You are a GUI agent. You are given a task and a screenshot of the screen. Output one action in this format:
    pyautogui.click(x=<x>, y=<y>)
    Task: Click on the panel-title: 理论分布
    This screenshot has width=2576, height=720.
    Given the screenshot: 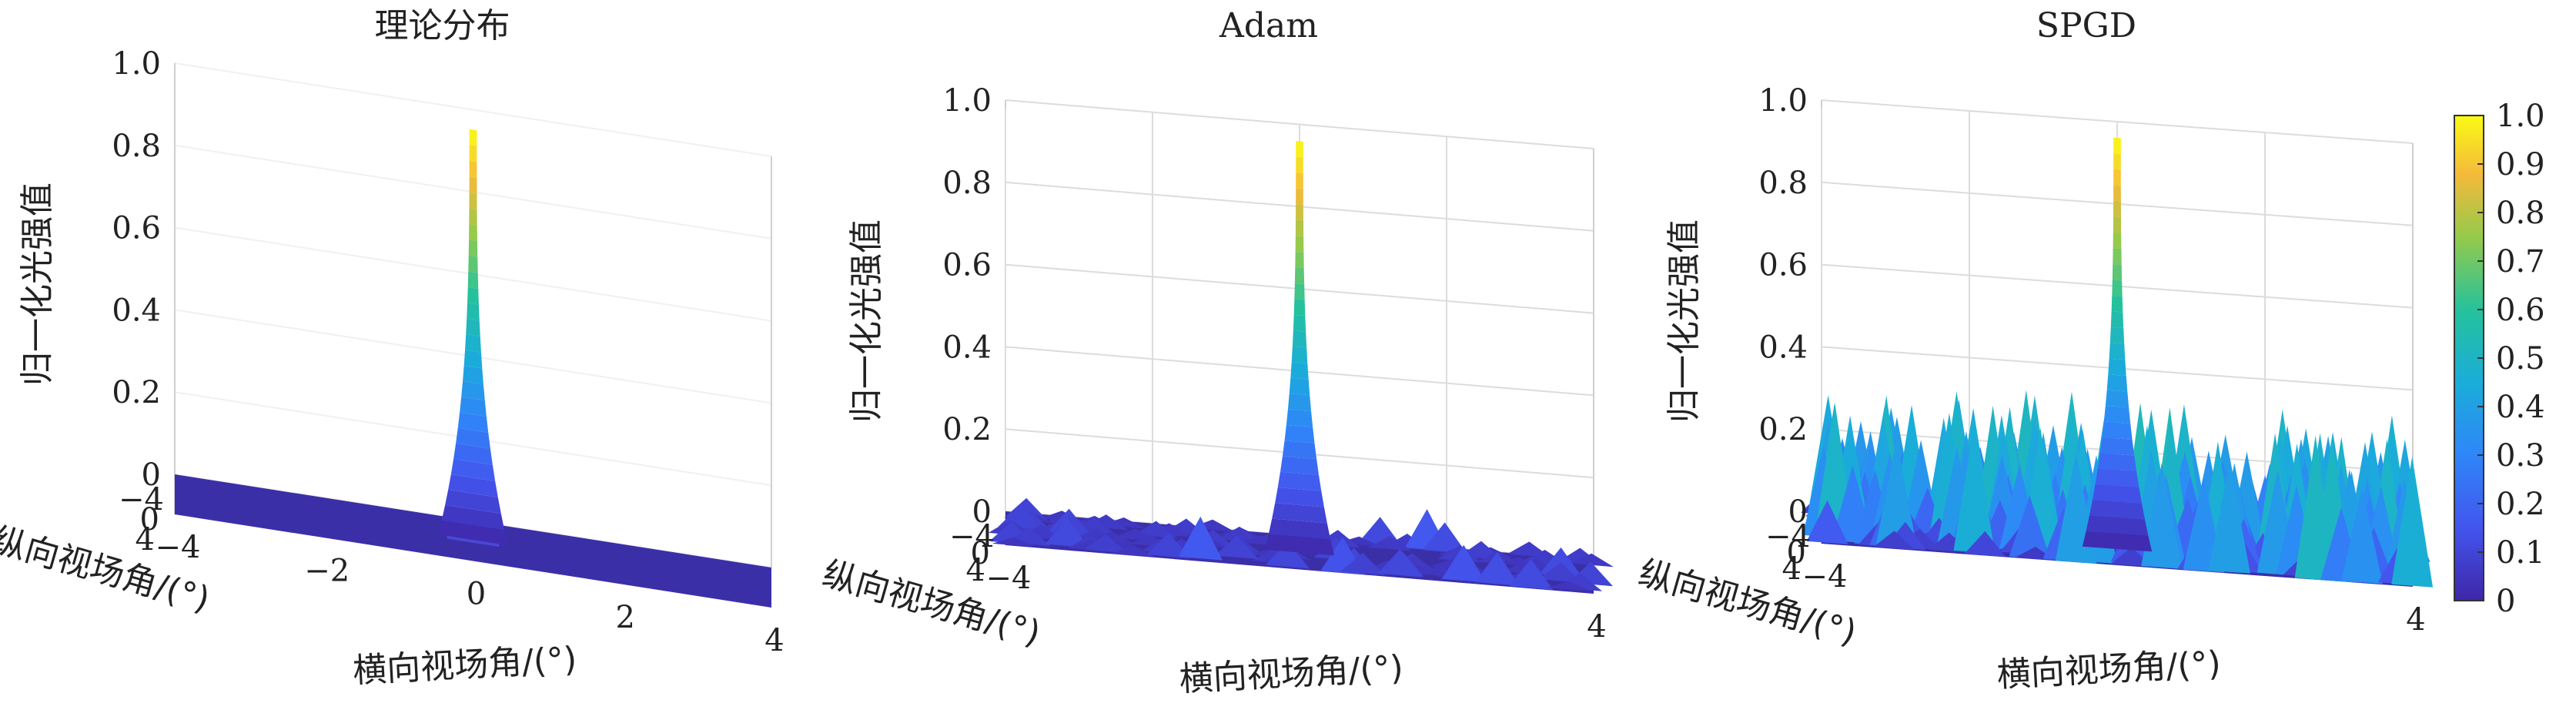 What is the action you would take?
    pyautogui.click(x=443, y=25)
    